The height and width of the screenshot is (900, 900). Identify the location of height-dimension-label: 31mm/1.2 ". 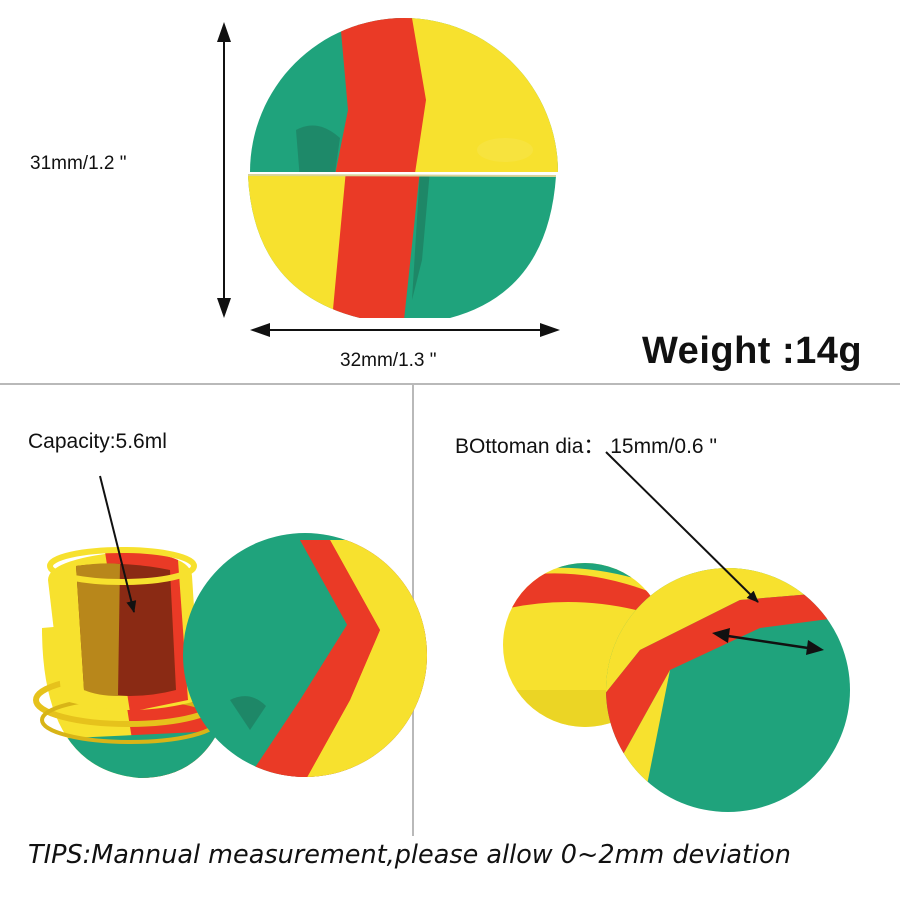
(78, 163).